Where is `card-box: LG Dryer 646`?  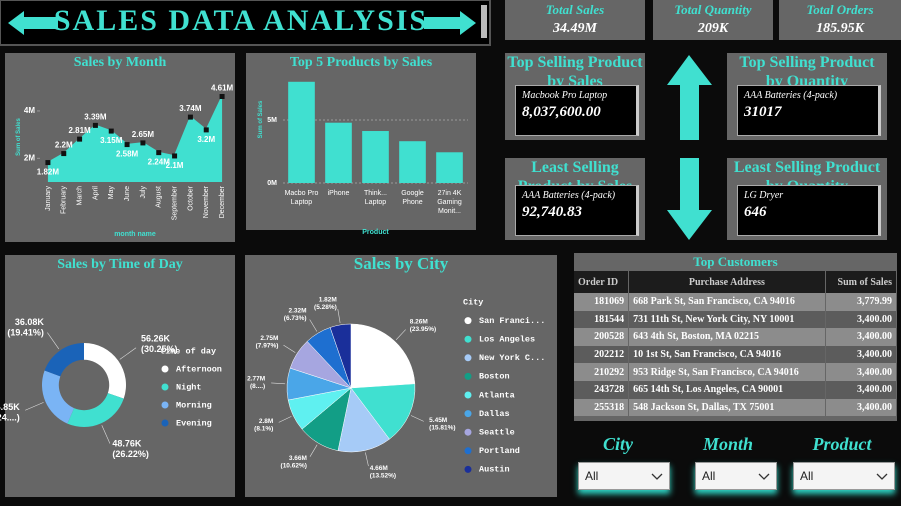
card-box: LG Dryer 646 is located at coordinates (809, 210).